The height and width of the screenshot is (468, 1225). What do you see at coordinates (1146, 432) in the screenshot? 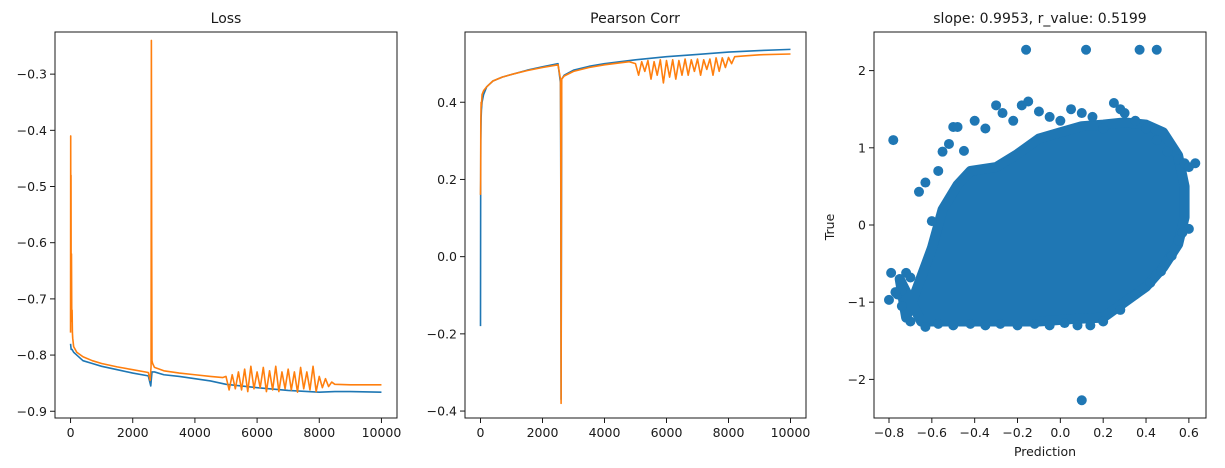
I see `x-tick-label: 0.4` at bounding box center [1146, 432].